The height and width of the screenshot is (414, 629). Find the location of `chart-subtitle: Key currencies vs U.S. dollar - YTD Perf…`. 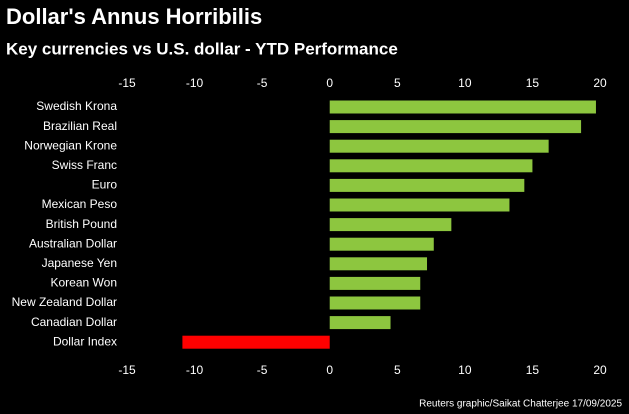

chart-subtitle: Key currencies vs U.S. dollar - YTD Perf… is located at coordinates (202, 48).